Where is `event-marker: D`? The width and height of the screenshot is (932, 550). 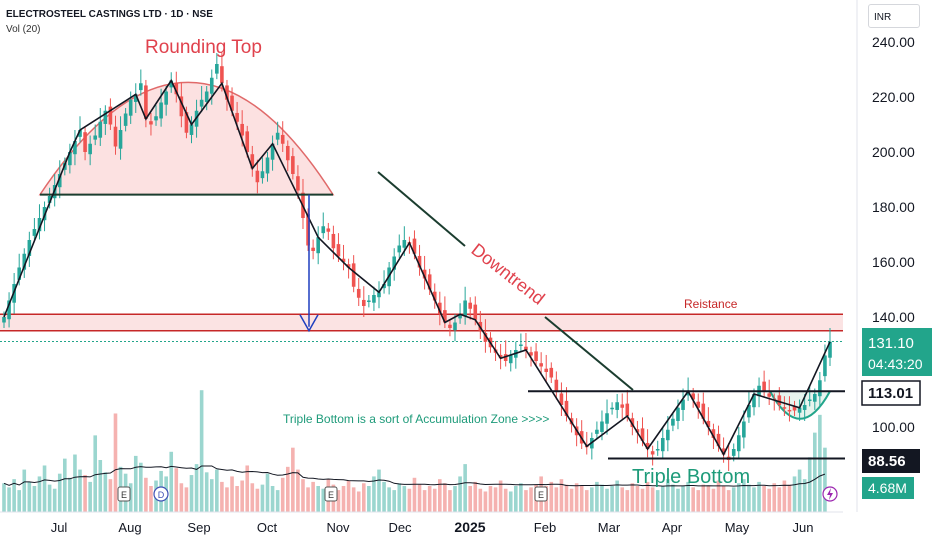 event-marker: D is located at coordinates (161, 494).